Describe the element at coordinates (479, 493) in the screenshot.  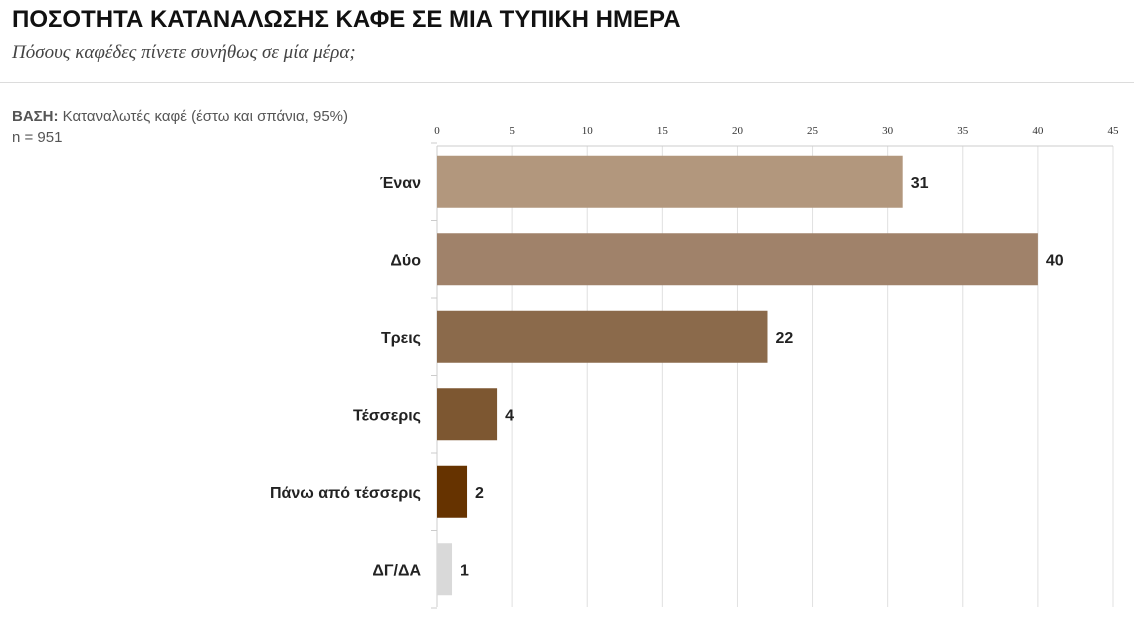
I see `data-label: 2` at that location.